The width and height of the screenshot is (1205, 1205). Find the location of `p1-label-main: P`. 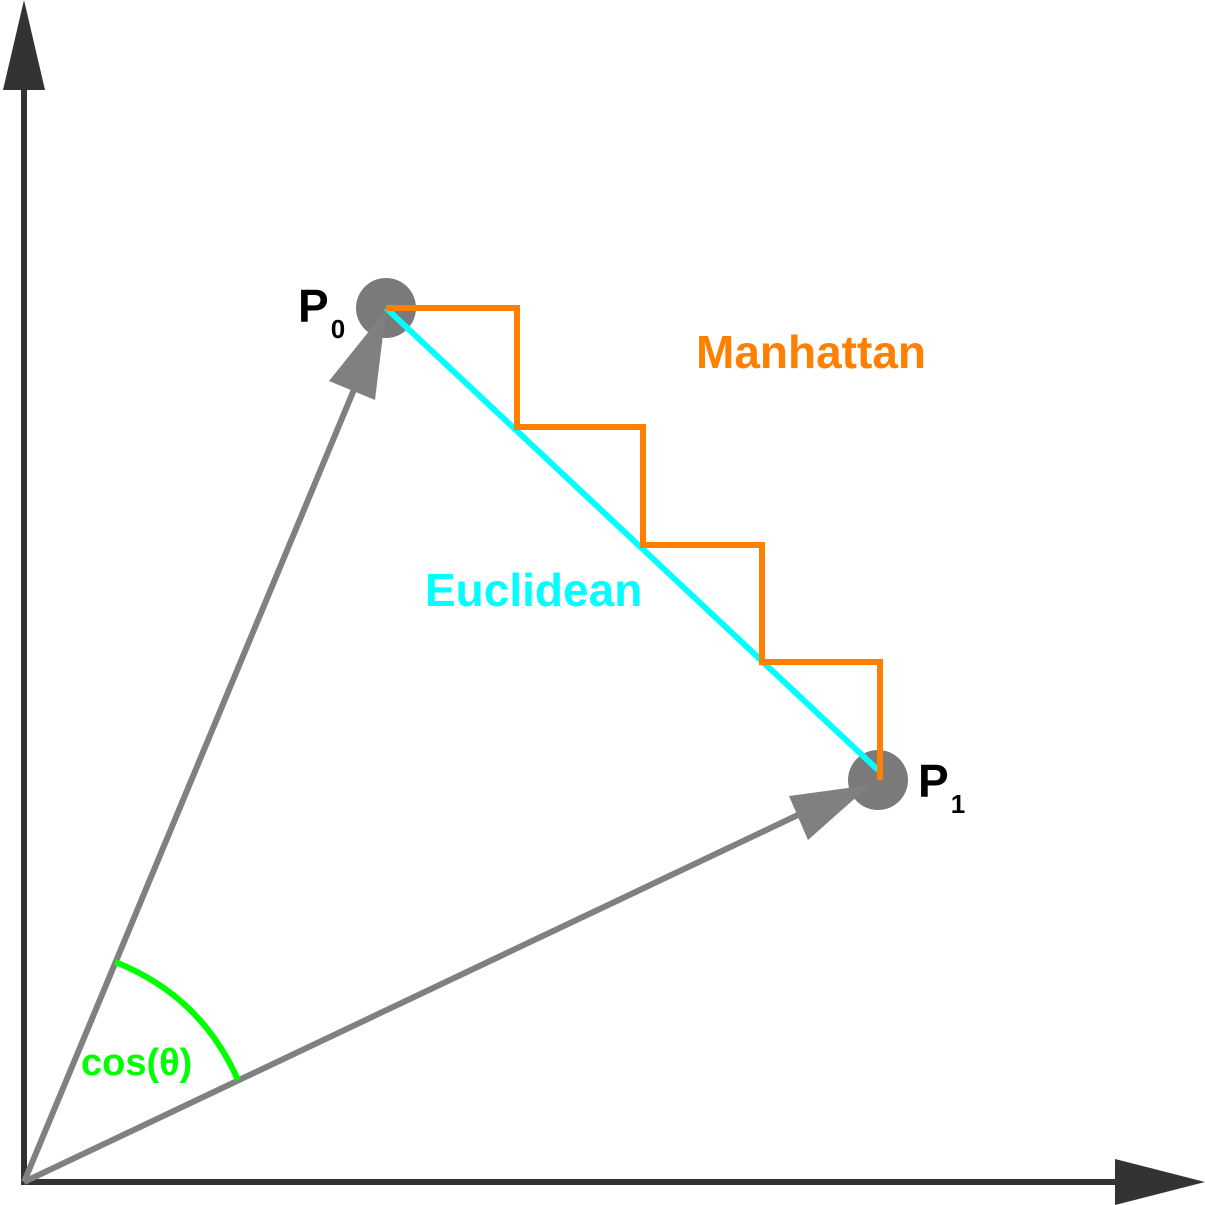

p1-label-main: P is located at coordinates (933, 781).